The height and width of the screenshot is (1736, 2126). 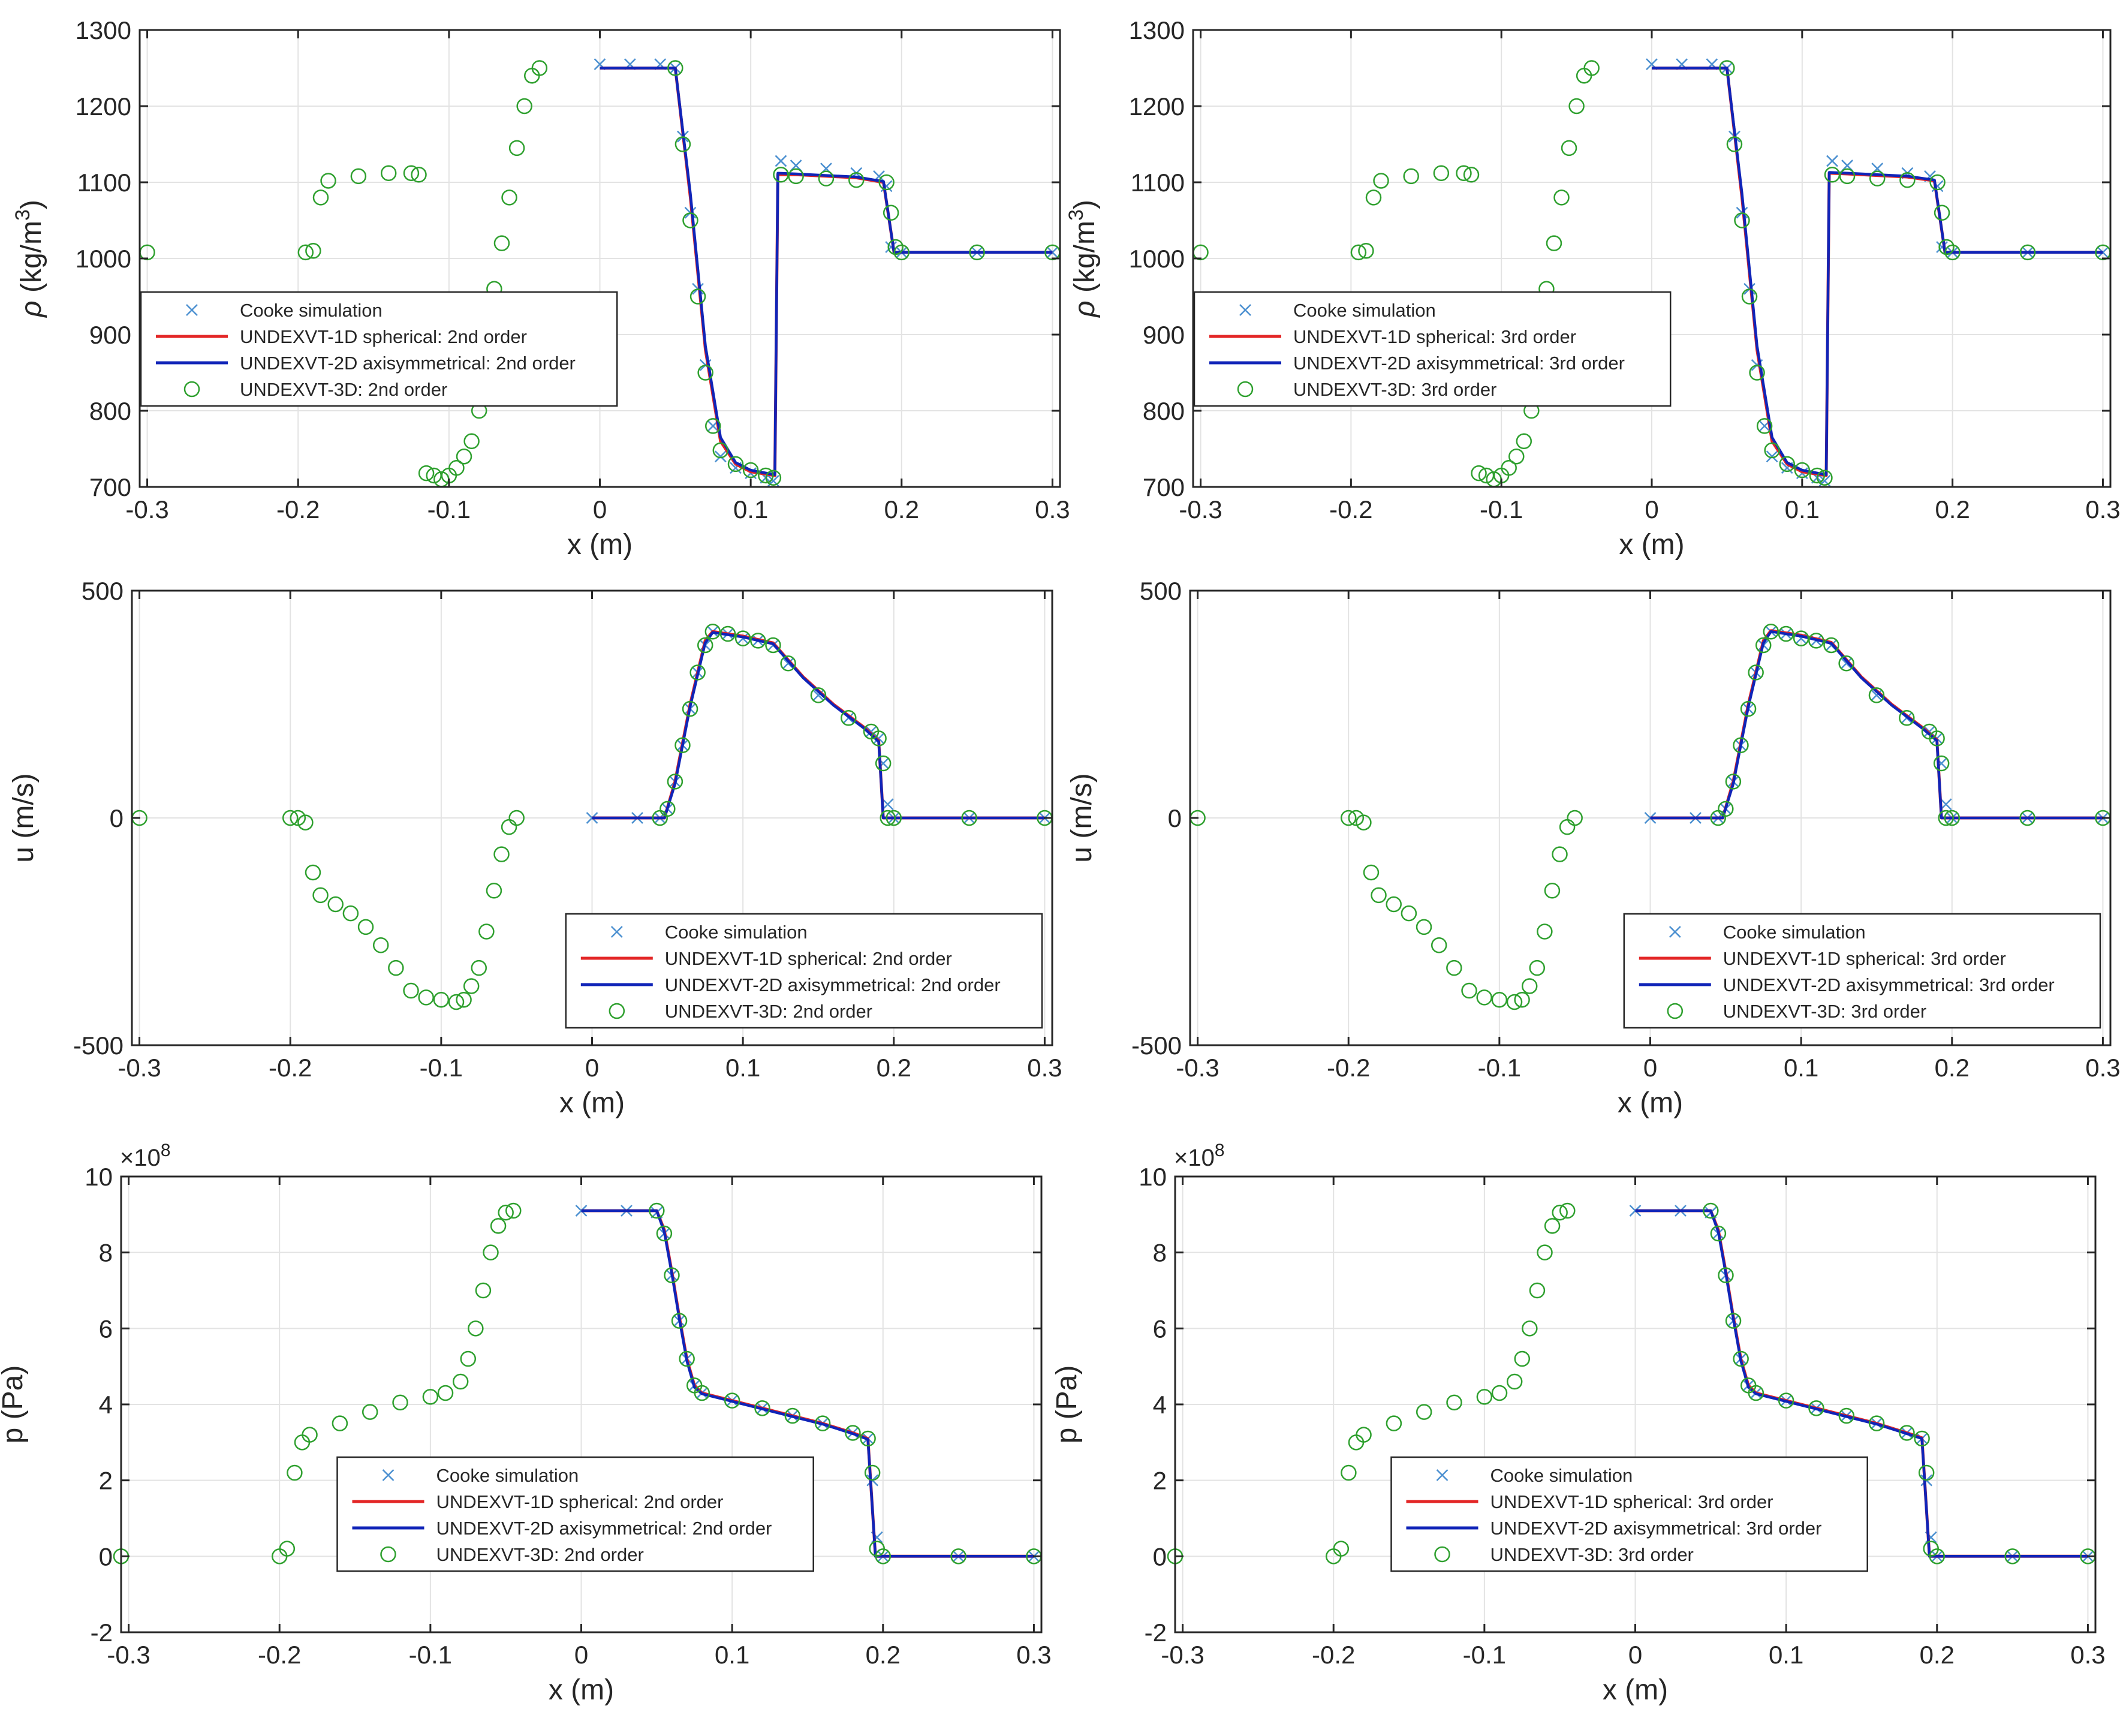 What do you see at coordinates (1160, 1253) in the screenshot?
I see `y-tick-label: 8` at bounding box center [1160, 1253].